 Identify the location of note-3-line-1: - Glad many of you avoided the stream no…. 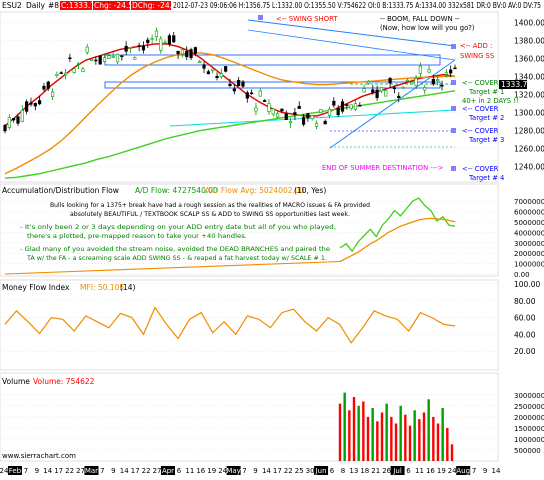
(175, 249).